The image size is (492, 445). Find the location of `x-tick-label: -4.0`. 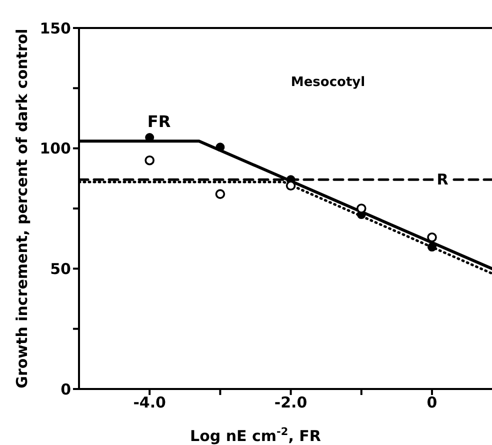

x-tick-label: -4.0 is located at coordinates (149, 403).